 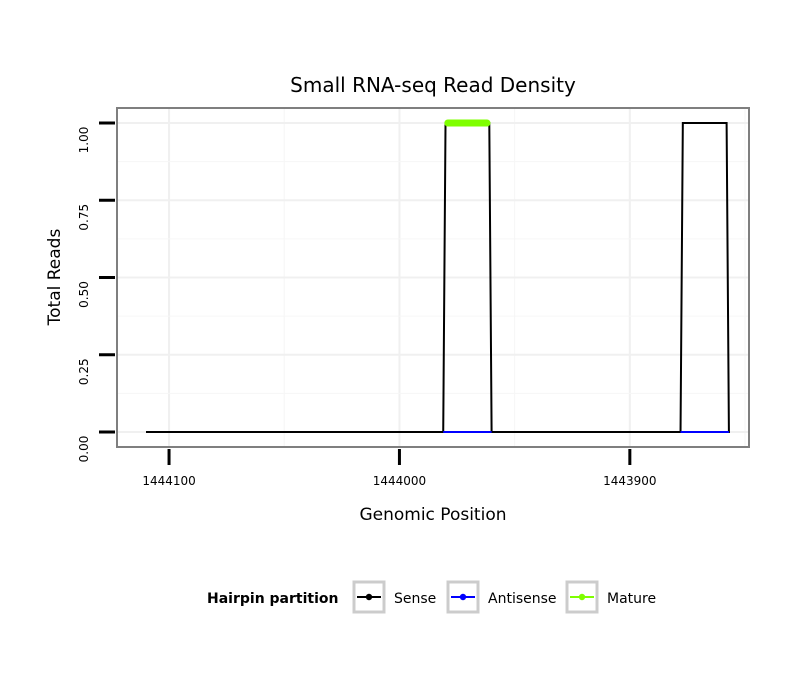 What do you see at coordinates (55, 278) in the screenshot?
I see `y-axis-title: Total Reads` at bounding box center [55, 278].